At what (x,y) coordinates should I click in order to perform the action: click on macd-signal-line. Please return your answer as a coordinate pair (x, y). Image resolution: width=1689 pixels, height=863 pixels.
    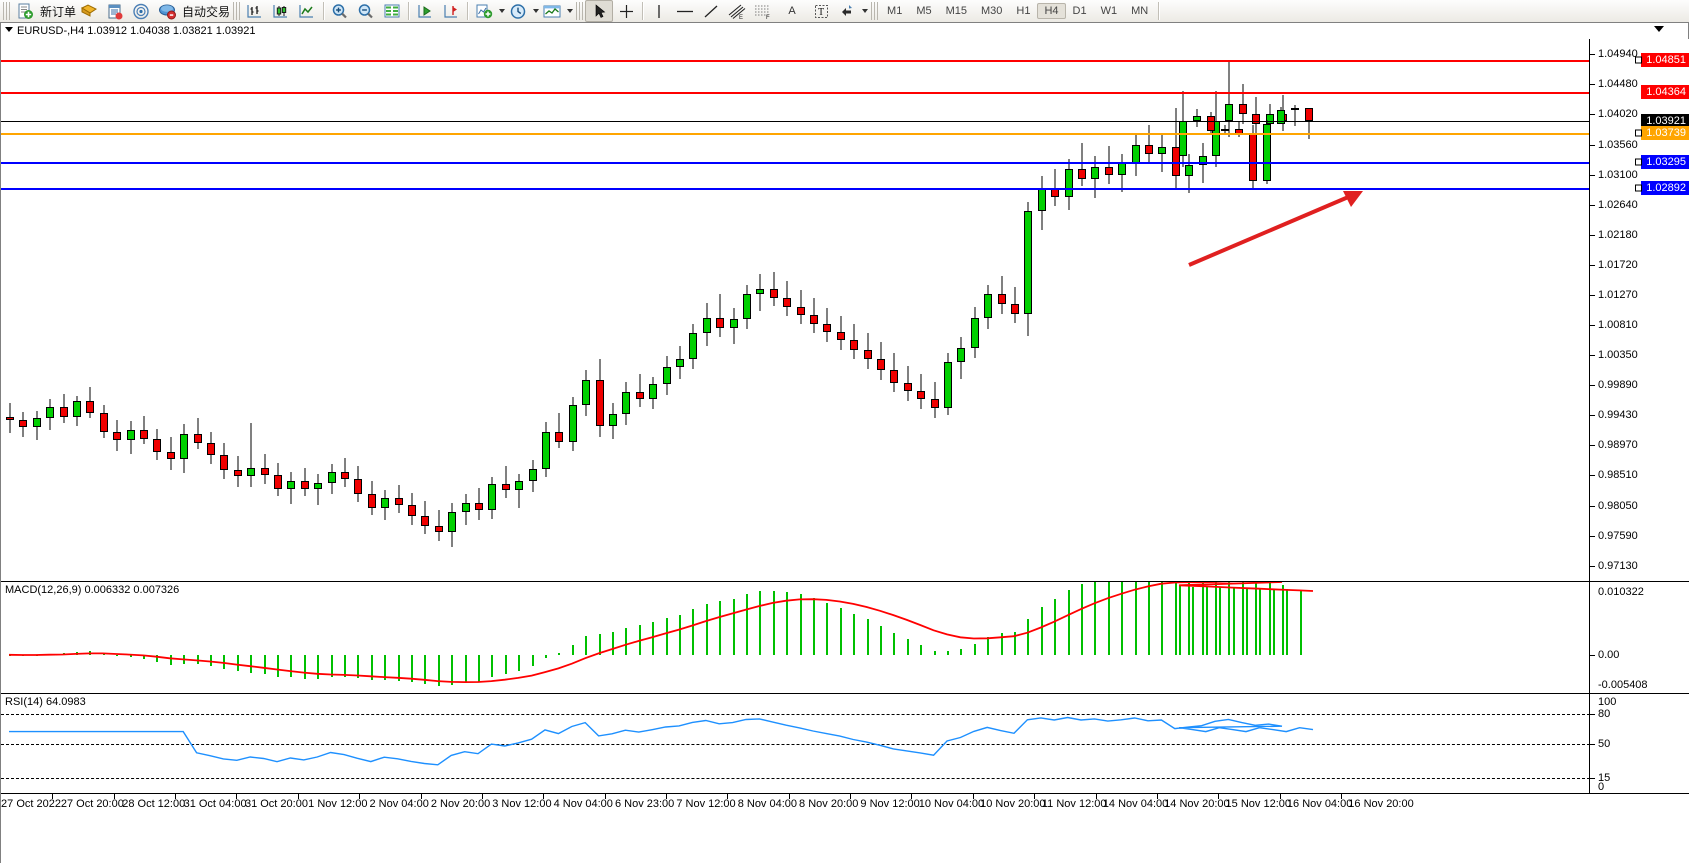
    Looking at the image, I should click on (661, 633).